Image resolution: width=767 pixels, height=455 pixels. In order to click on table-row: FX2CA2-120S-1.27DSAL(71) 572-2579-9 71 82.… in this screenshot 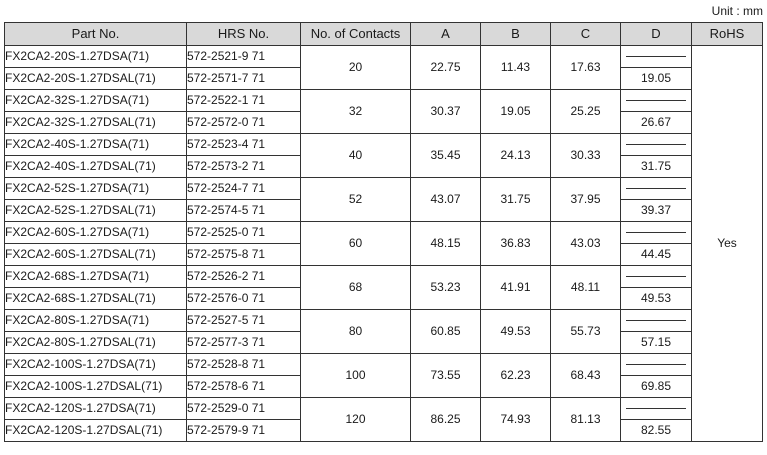, I will do `click(383, 430)`.